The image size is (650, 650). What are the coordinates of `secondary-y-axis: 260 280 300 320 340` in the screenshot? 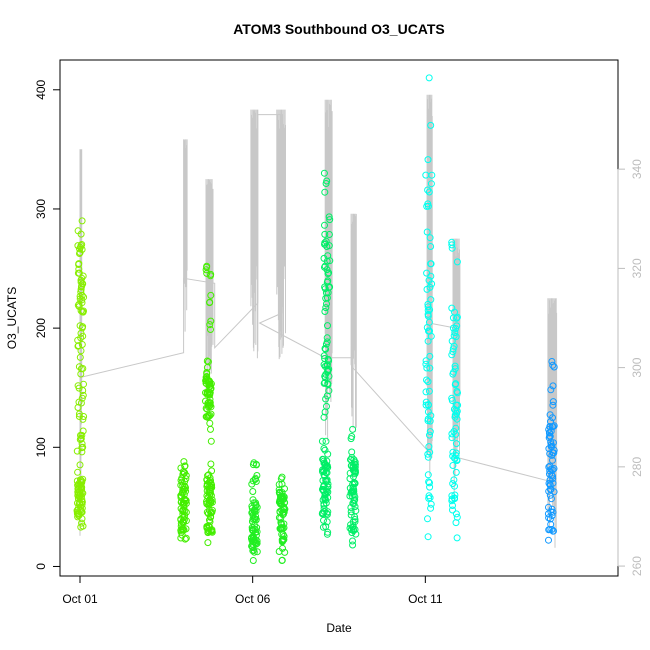 It's located at (630, 367).